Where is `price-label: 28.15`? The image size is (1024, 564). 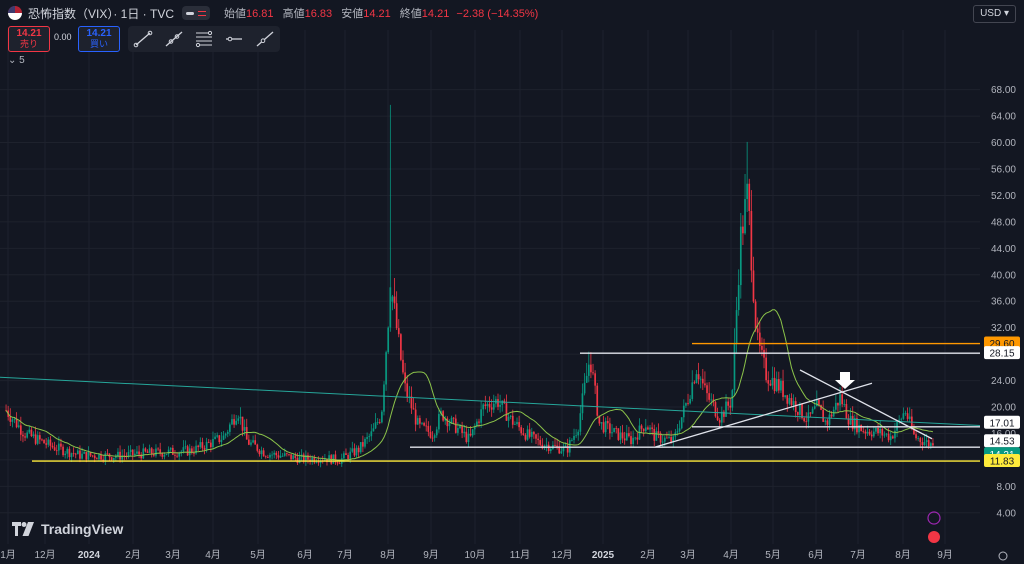
price-label: 28.15 is located at coordinates (1002, 353).